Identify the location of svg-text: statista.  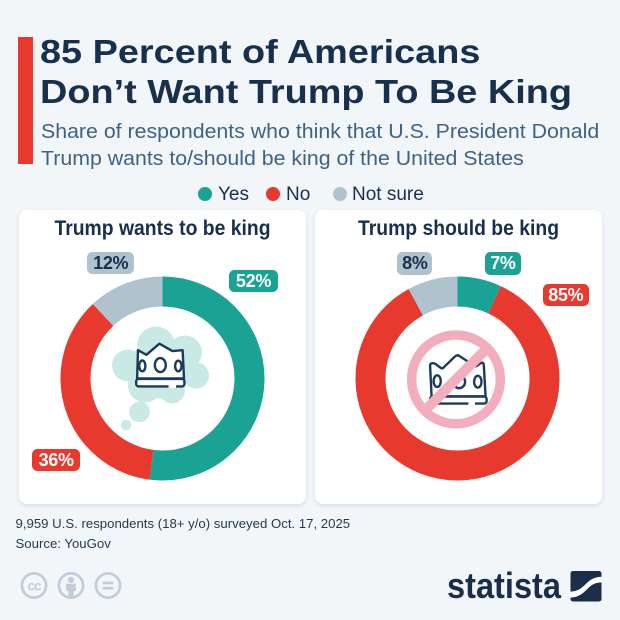
(504, 586).